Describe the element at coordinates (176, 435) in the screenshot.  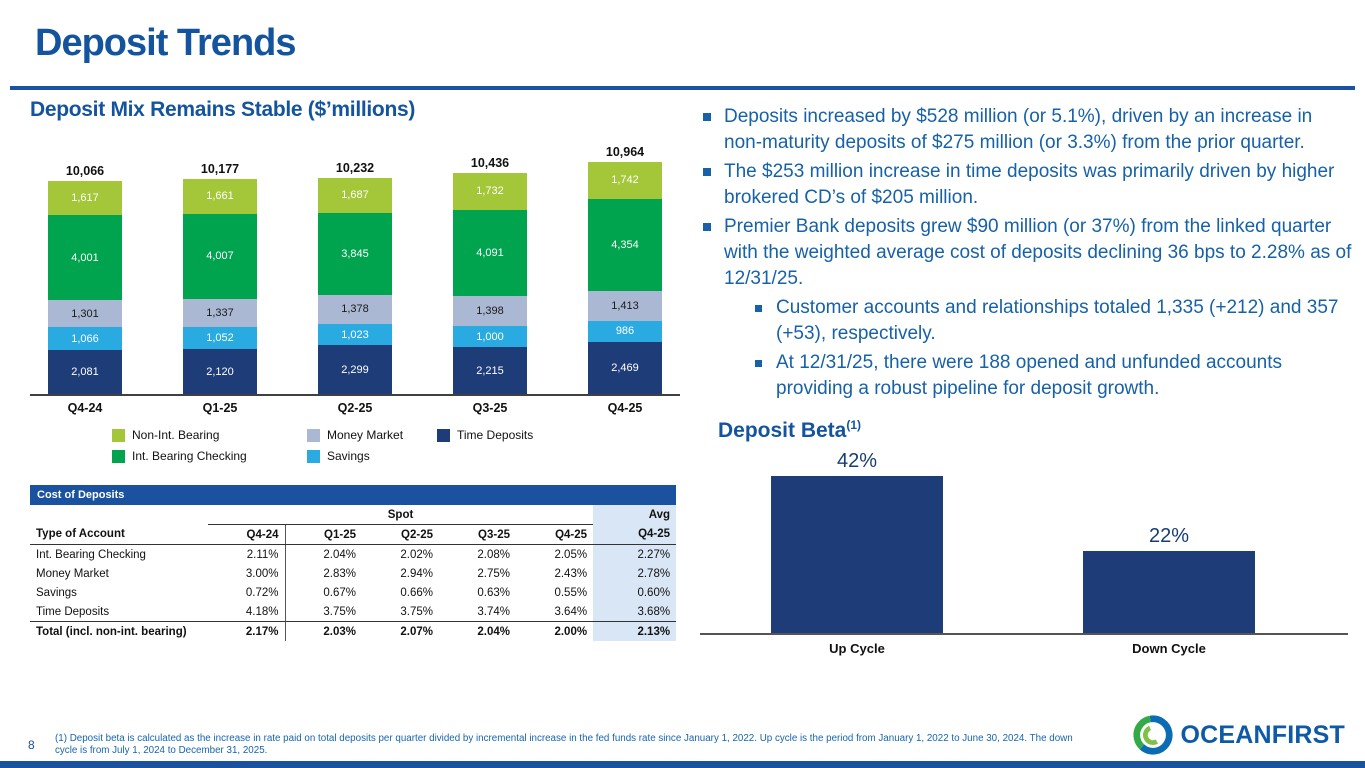
I see `legend-label: Non-Int. Bearing` at that location.